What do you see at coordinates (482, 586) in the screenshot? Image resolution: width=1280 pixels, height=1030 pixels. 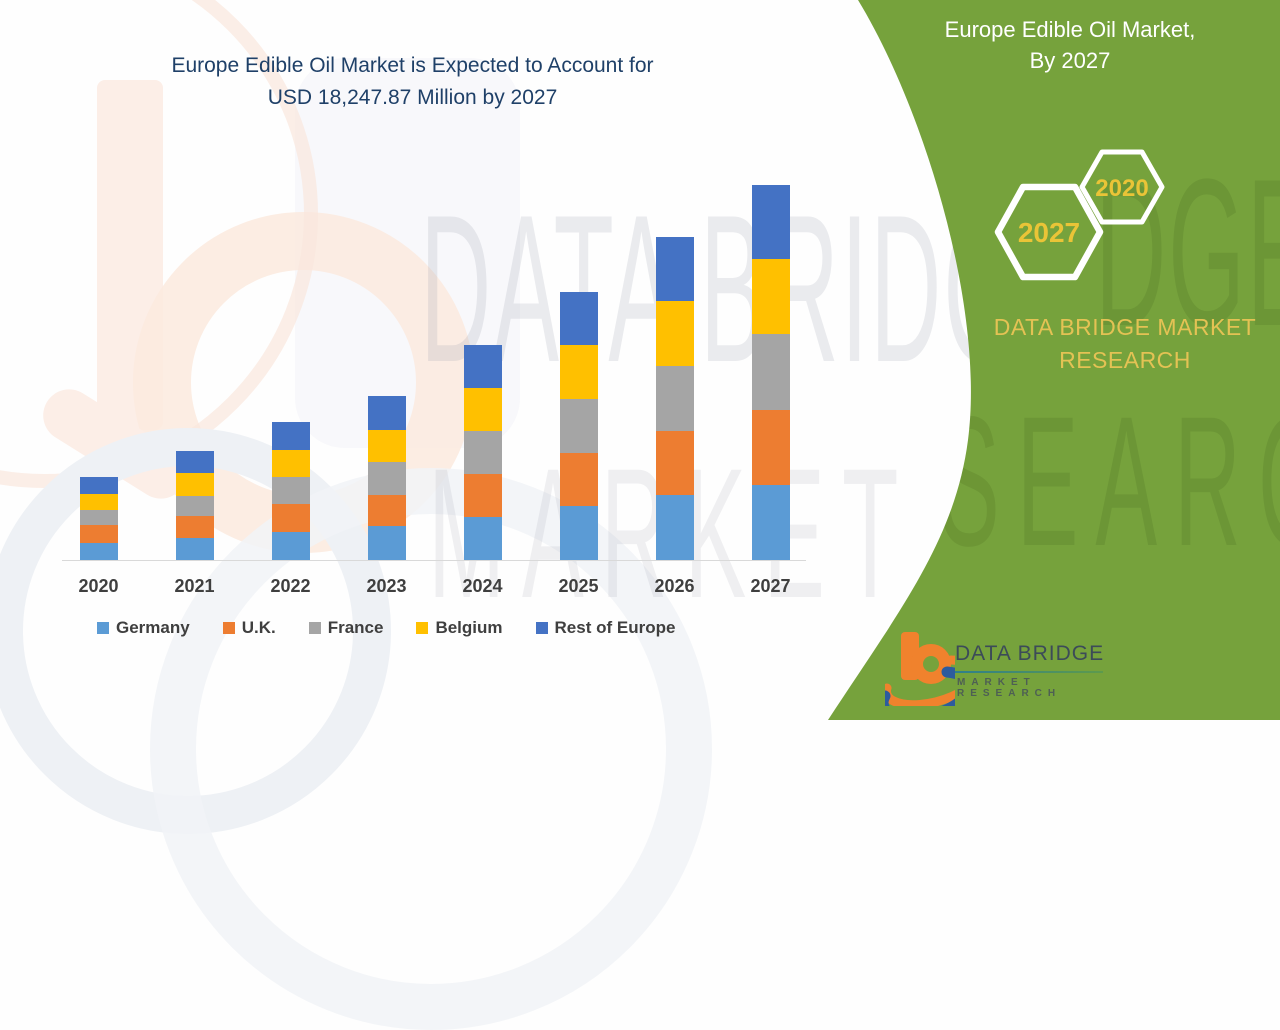 I see `x-axis-label-2024: 2024` at bounding box center [482, 586].